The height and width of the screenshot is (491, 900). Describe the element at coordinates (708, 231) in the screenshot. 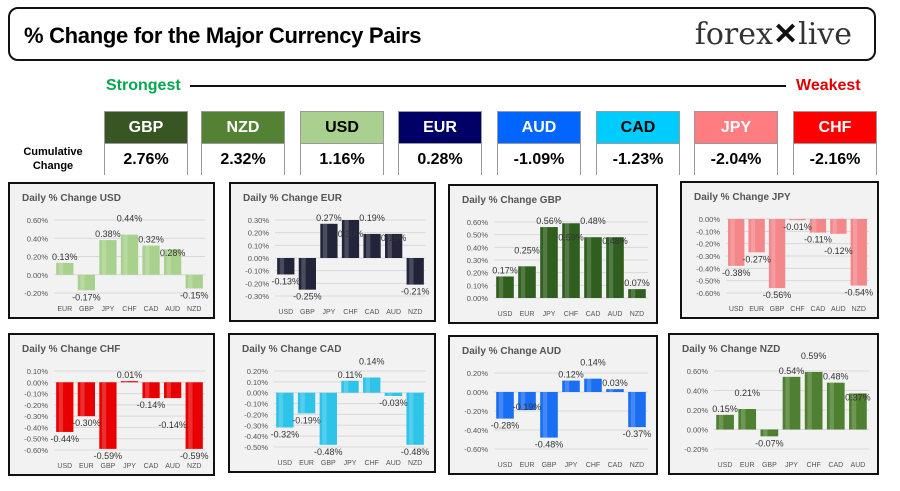

I see `y-tick-label: -0.10%` at that location.